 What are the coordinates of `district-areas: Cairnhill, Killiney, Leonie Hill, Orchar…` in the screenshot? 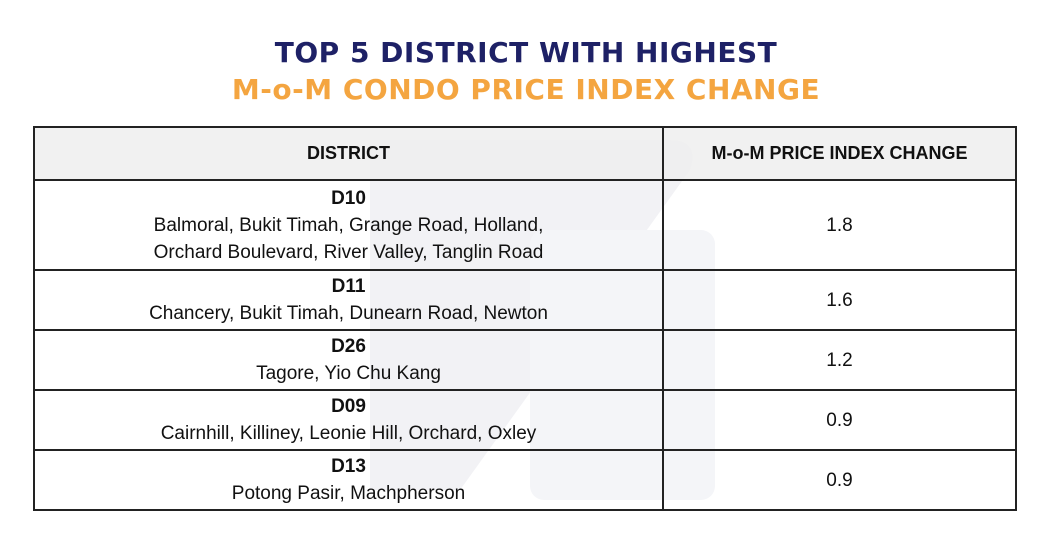 It's located at (348, 433).